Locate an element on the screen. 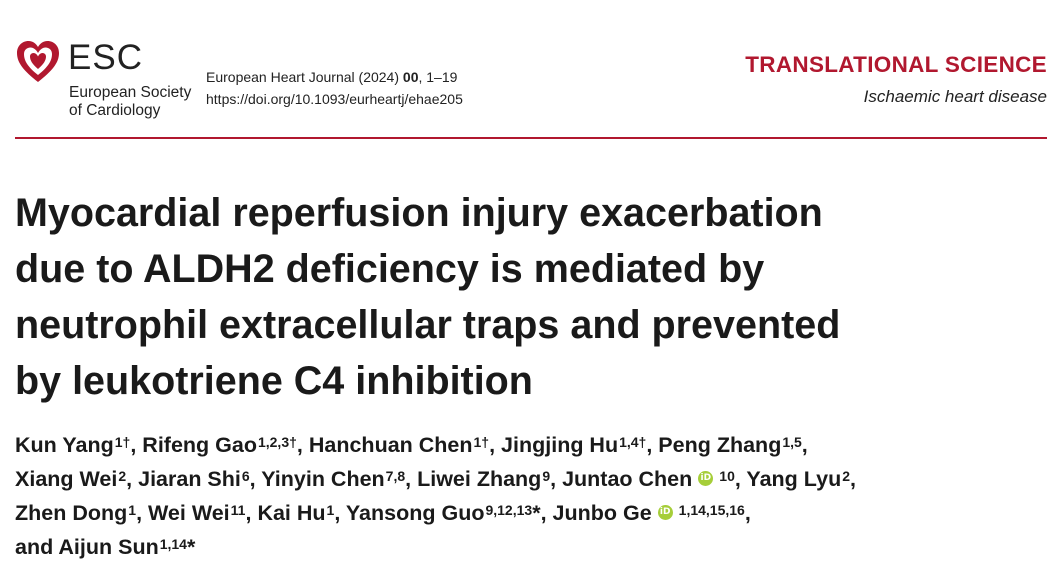  author: Juntao Chen iD 10 is located at coordinates (648, 479).